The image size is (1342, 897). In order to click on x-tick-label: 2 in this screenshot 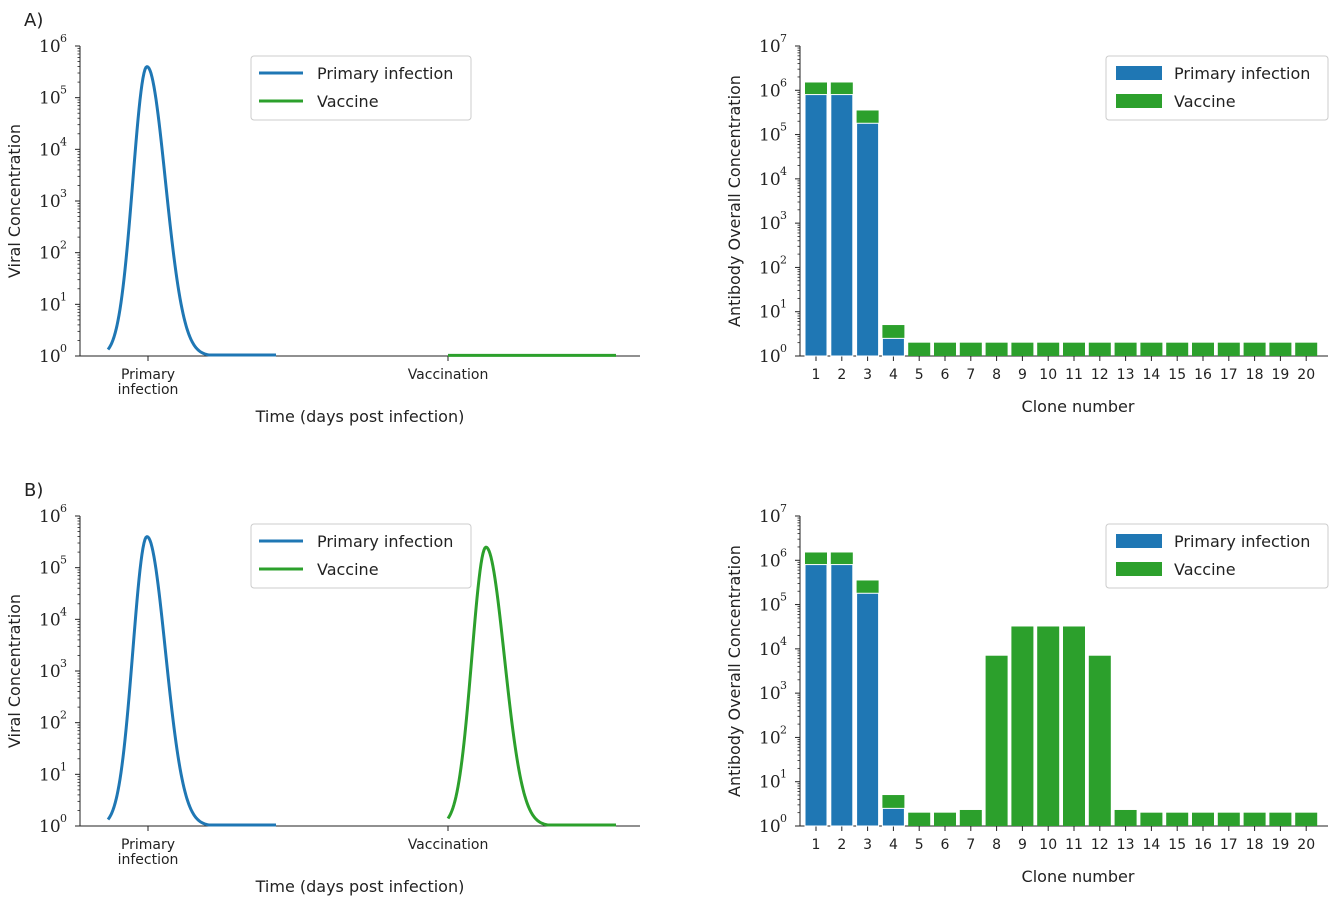, I will do `click(841, 845)`.